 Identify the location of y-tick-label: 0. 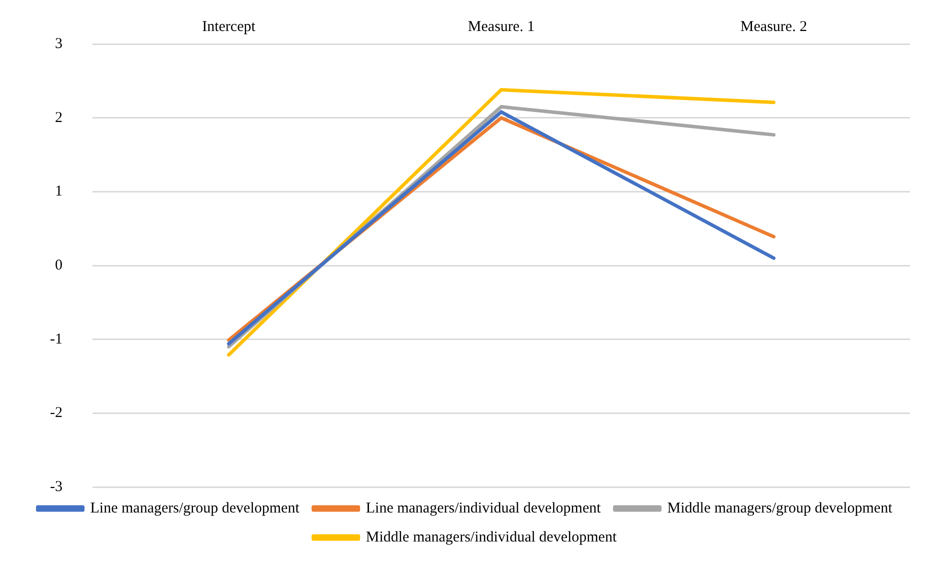
(58, 265).